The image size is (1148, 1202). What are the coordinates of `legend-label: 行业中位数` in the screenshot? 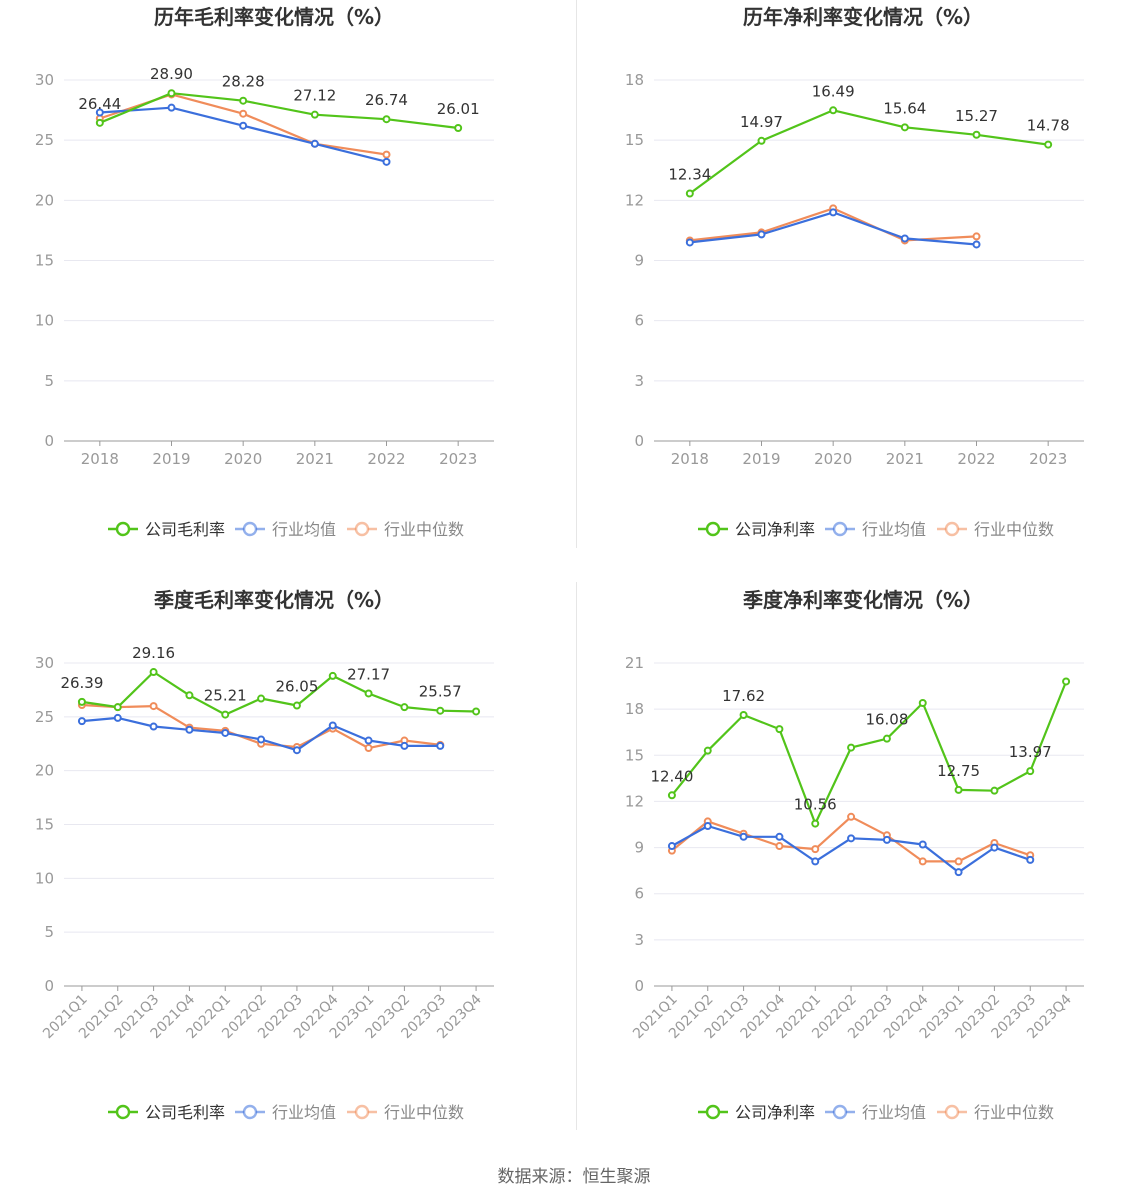 It's located at (1014, 1112).